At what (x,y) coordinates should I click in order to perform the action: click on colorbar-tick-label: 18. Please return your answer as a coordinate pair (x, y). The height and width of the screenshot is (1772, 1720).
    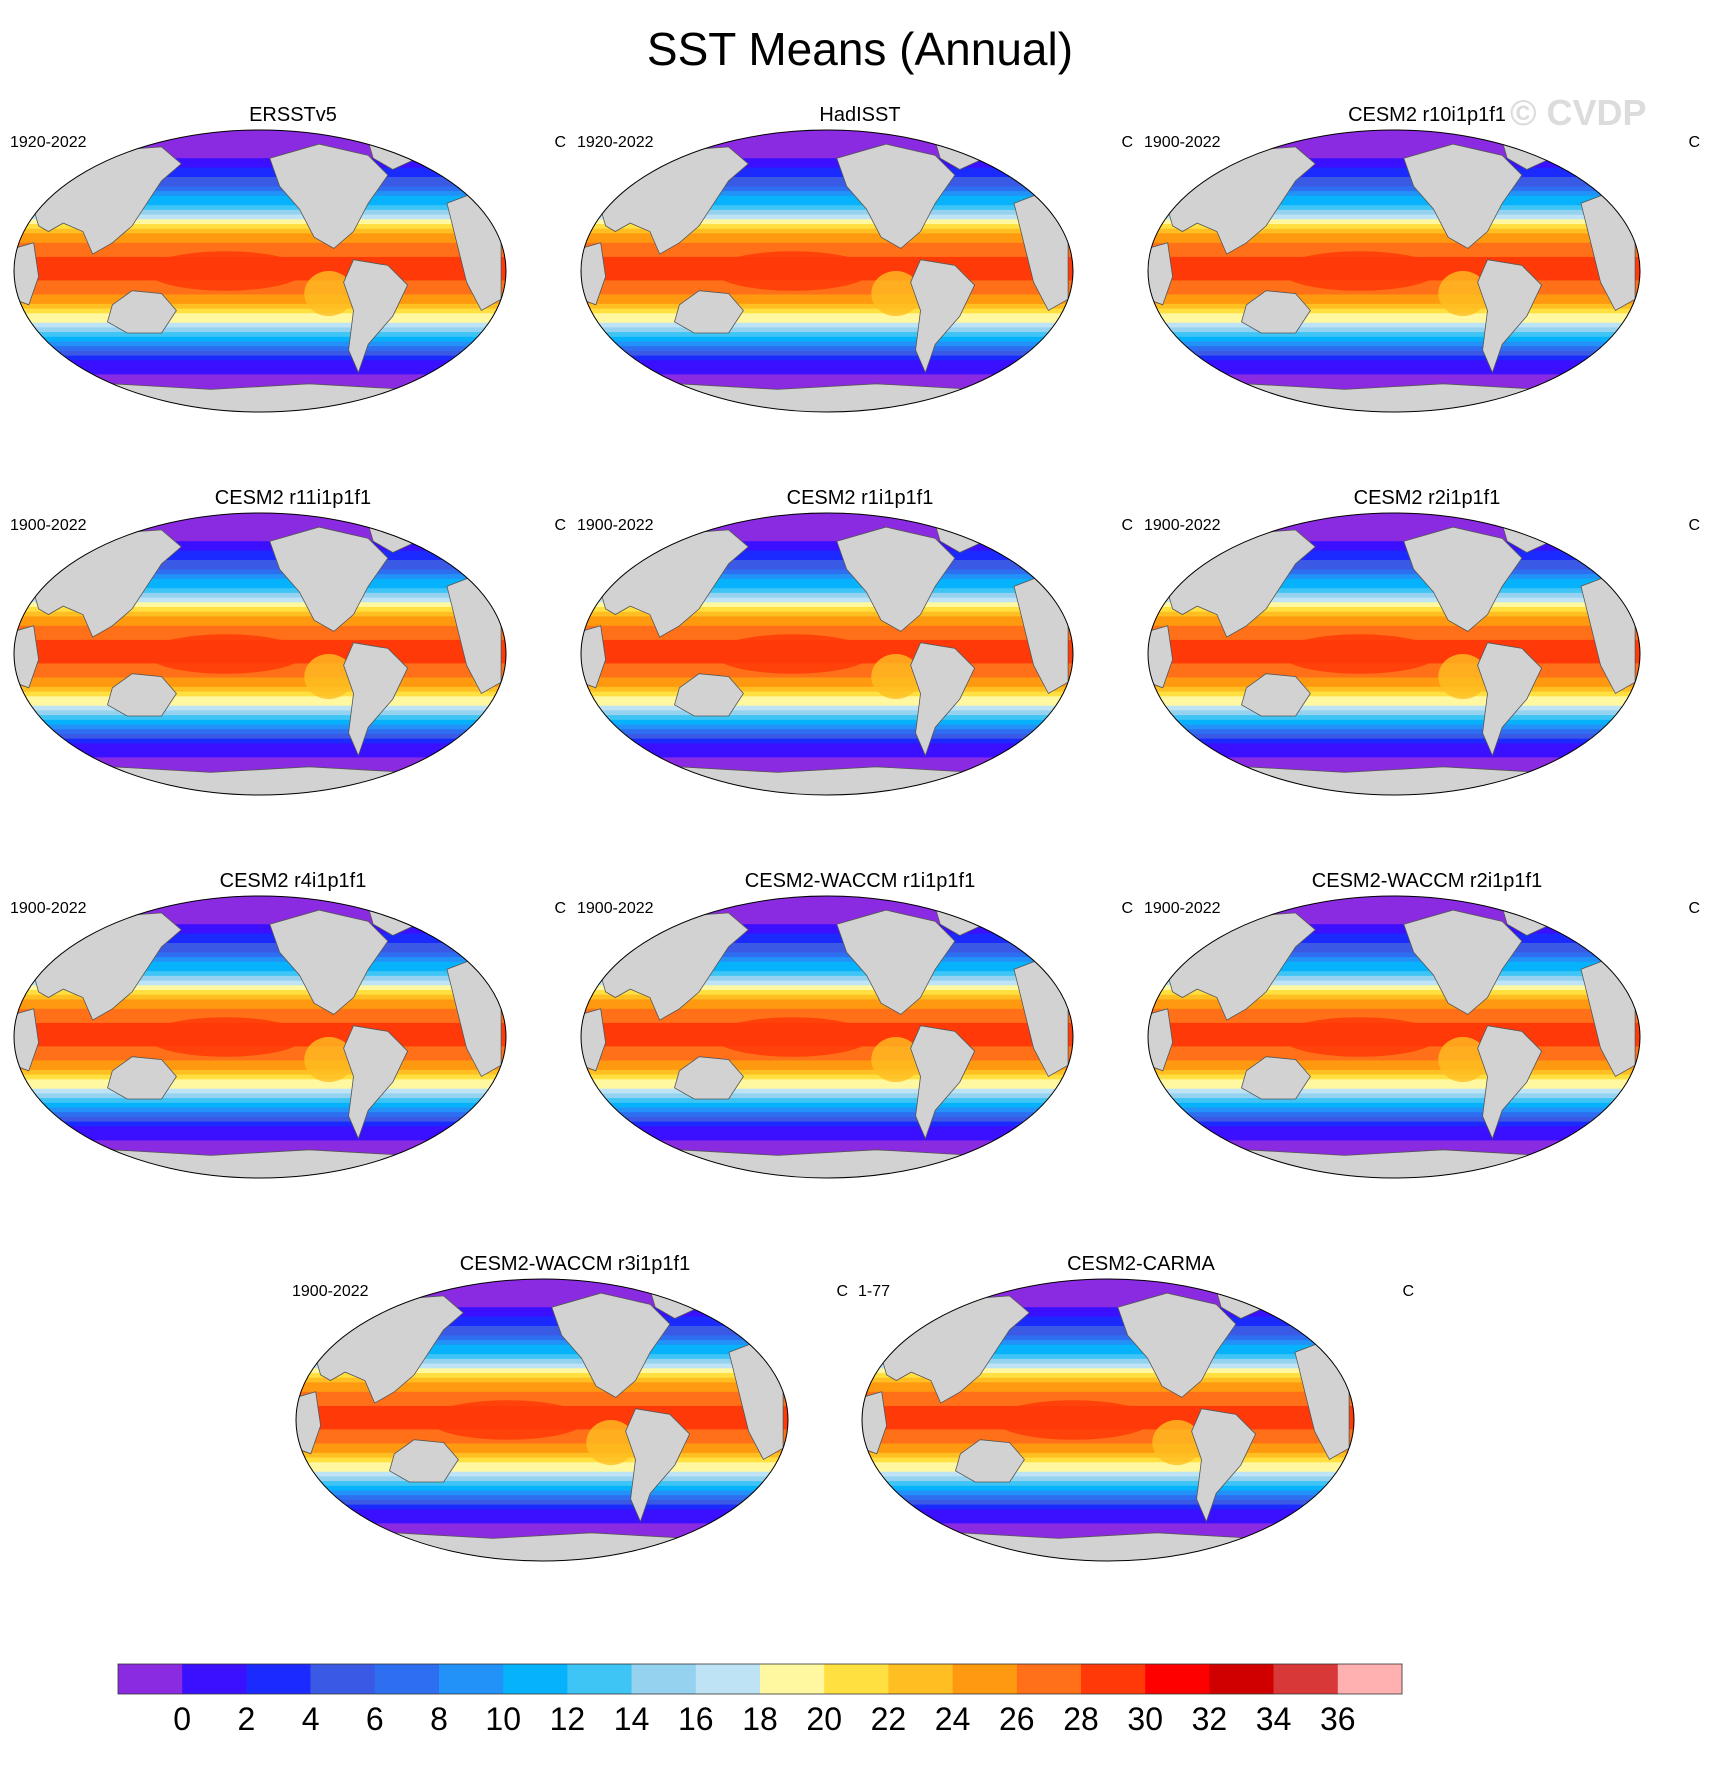
    Looking at the image, I should click on (760, 1719).